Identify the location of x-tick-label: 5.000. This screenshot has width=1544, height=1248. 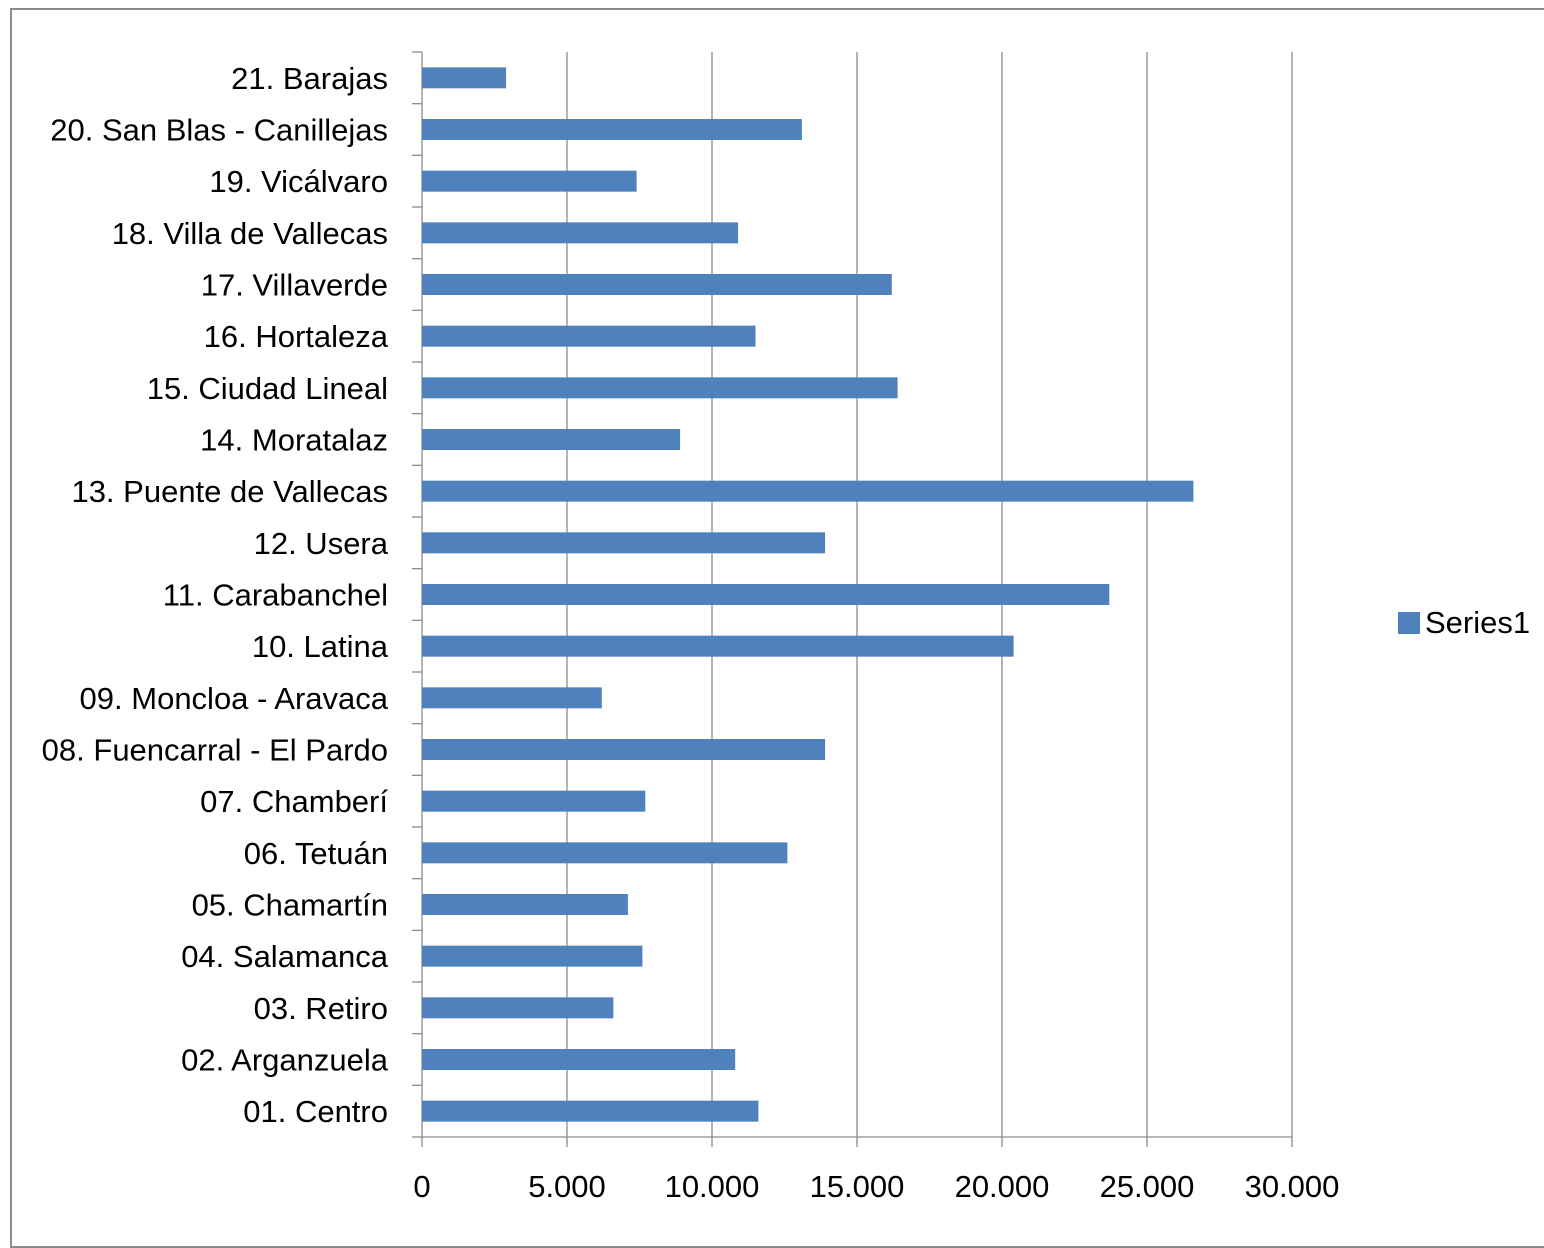
(567, 1186).